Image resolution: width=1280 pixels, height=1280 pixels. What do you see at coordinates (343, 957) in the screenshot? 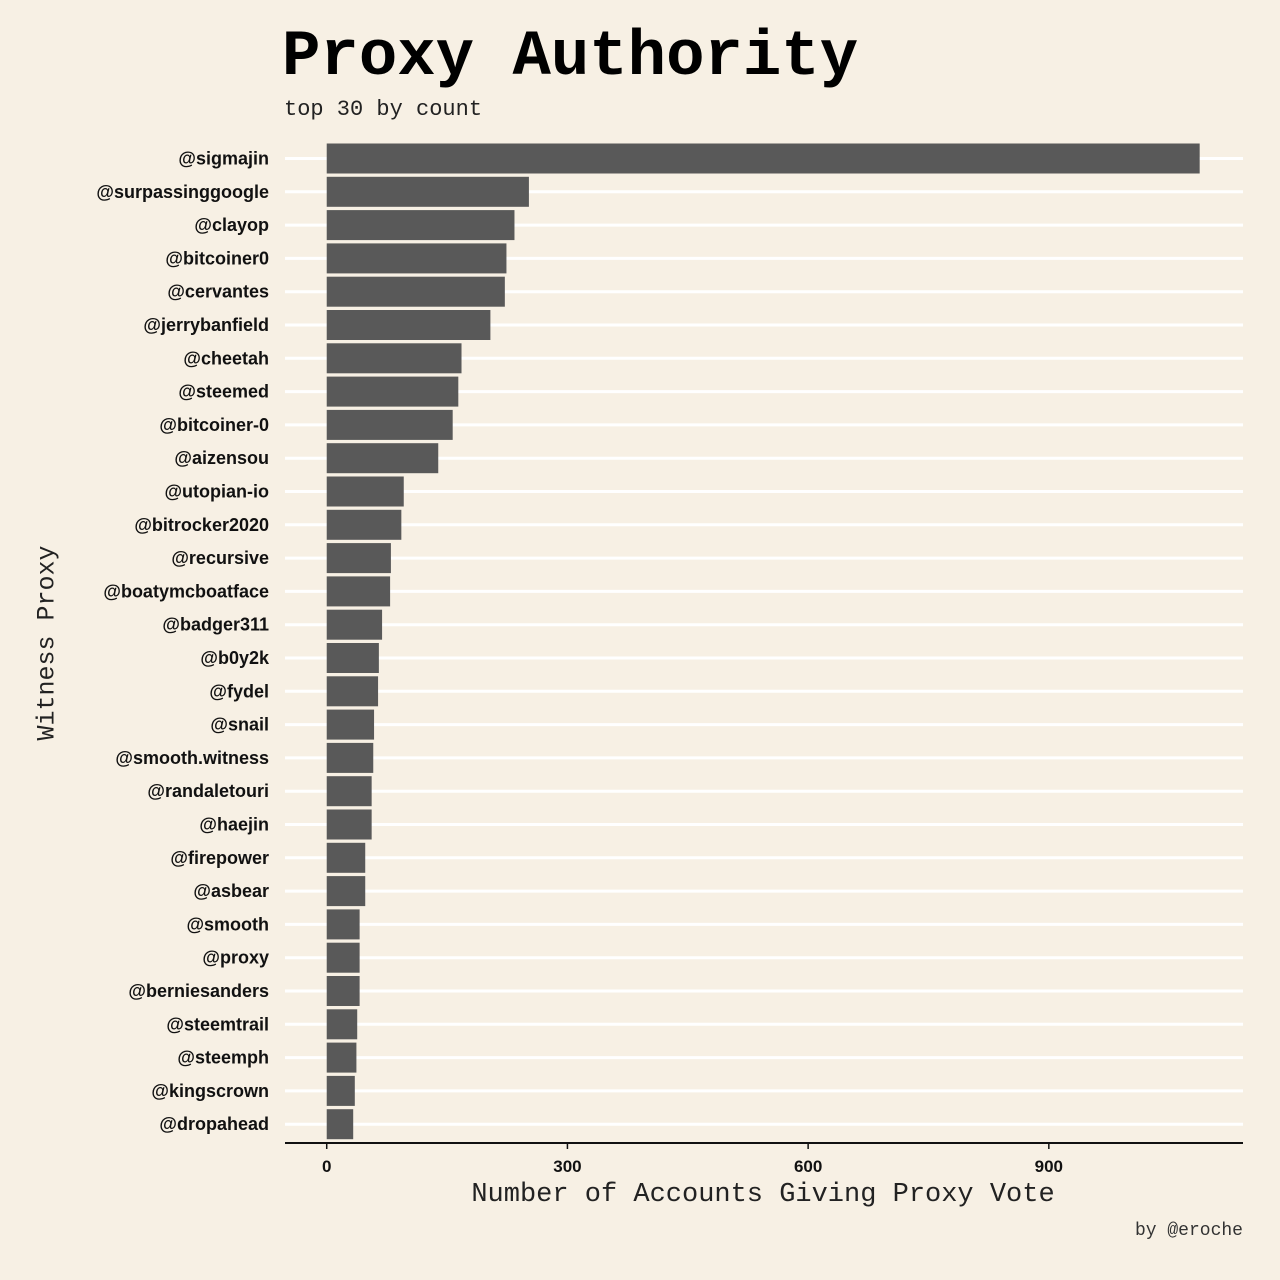
I see `bar-proxy` at bounding box center [343, 957].